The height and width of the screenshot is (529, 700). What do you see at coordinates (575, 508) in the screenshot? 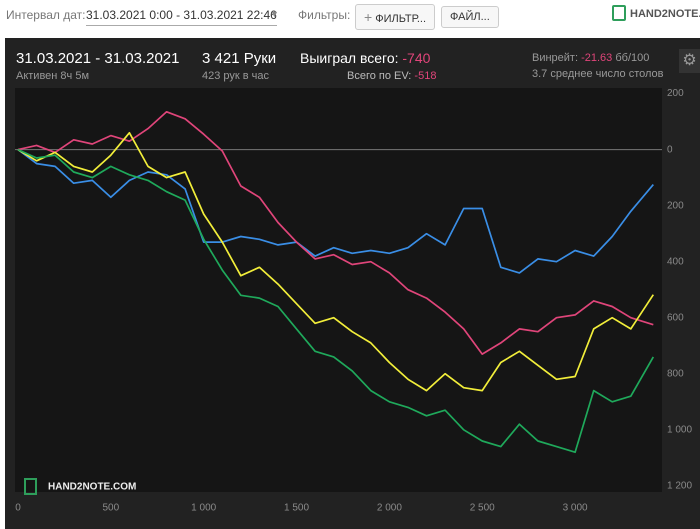
I see `x-tick-label: 3 000` at bounding box center [575, 508].